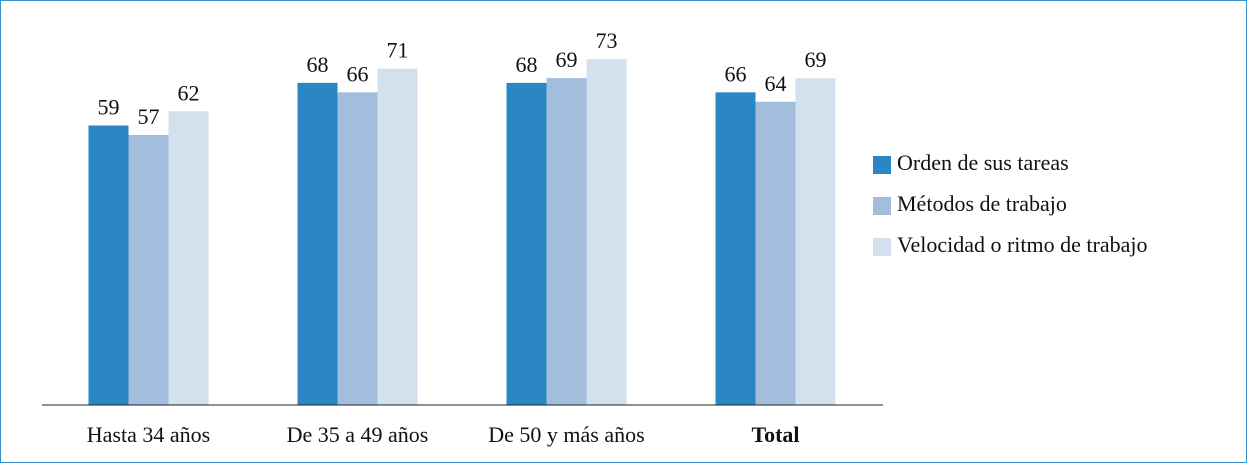 The height and width of the screenshot is (463, 1247). I want to click on x-tick-label: Hasta 34 años, so click(148, 434).